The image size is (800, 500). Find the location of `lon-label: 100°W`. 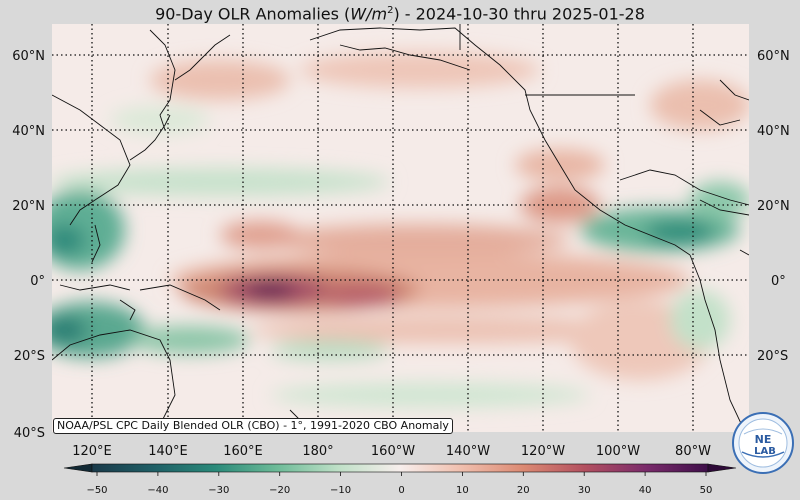

lon-label: 100°W is located at coordinates (618, 451).